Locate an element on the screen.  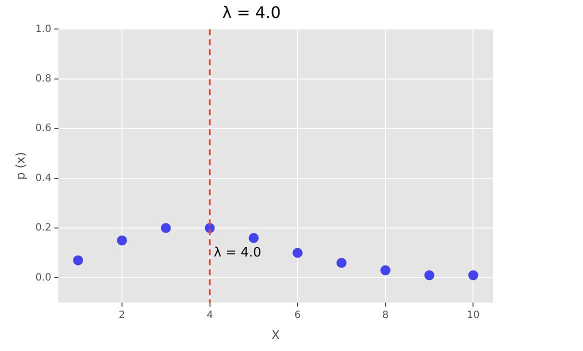
y-tick-label: 0.0 is located at coordinates (43, 278).